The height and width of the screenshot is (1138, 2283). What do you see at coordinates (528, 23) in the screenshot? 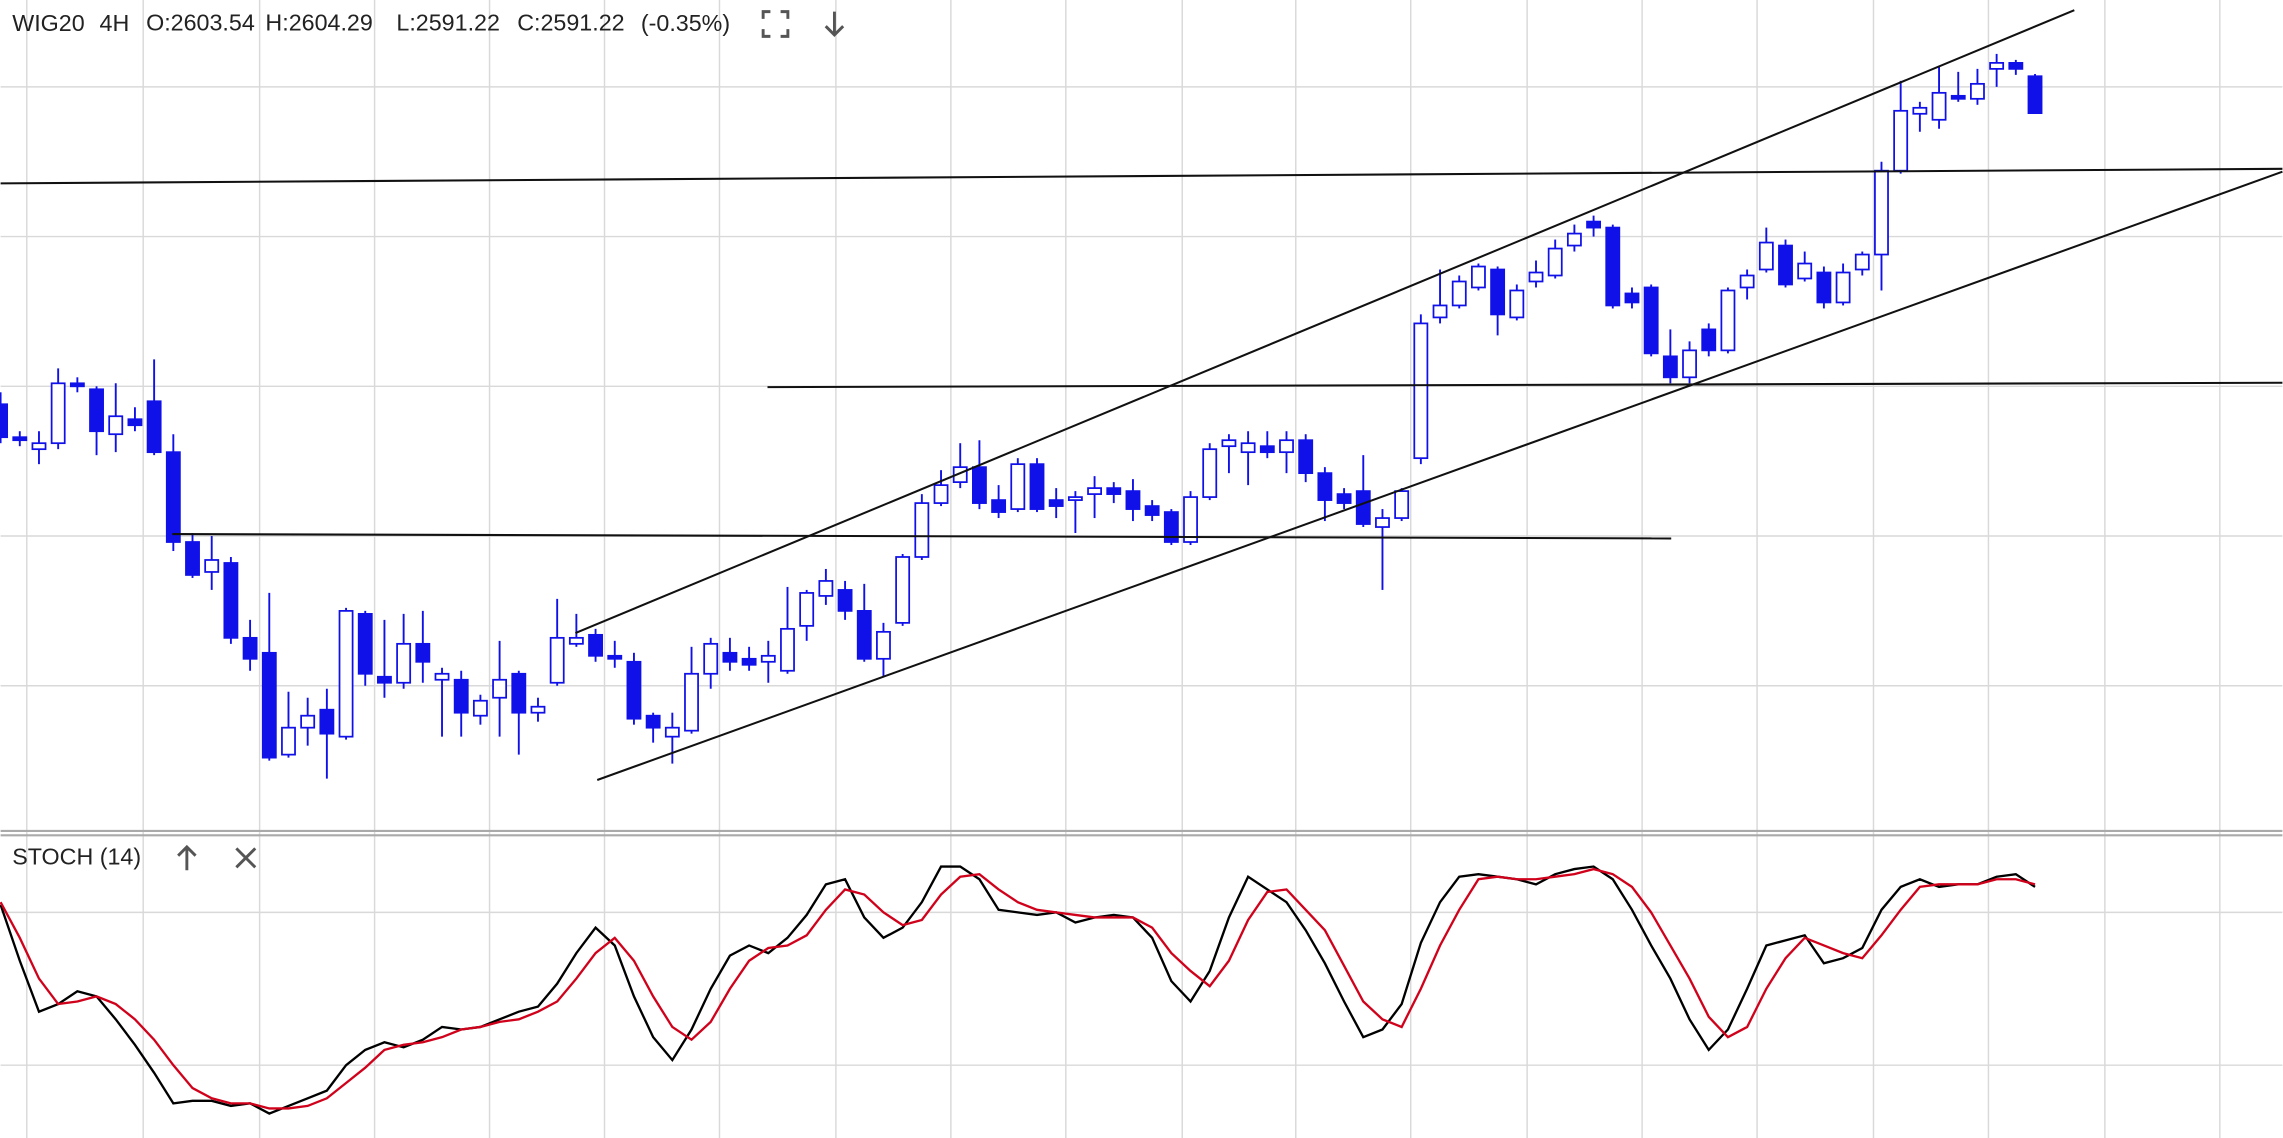
I see `close-label: C:` at bounding box center [528, 23].